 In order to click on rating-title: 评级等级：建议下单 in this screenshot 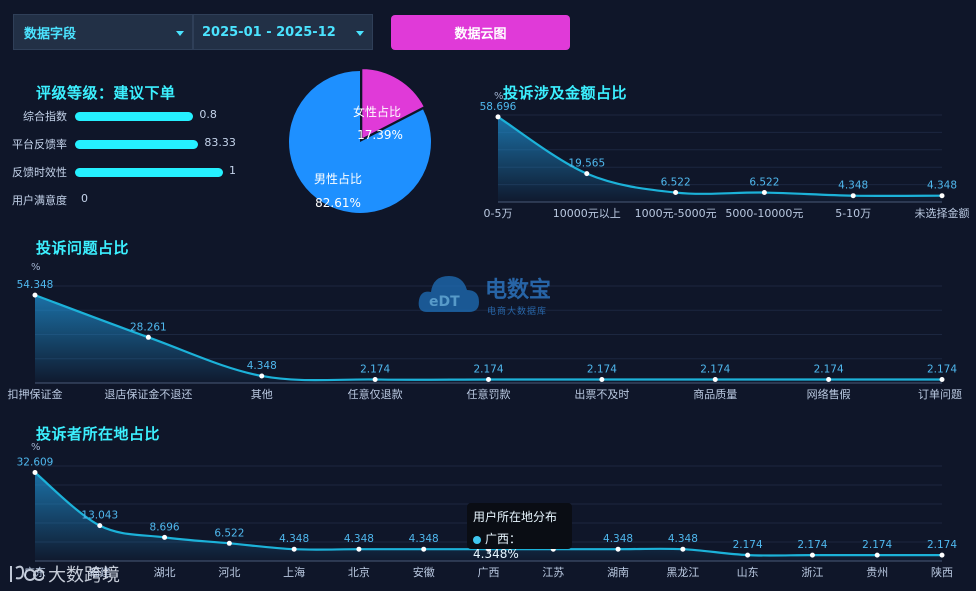, I will do `click(106, 93)`.